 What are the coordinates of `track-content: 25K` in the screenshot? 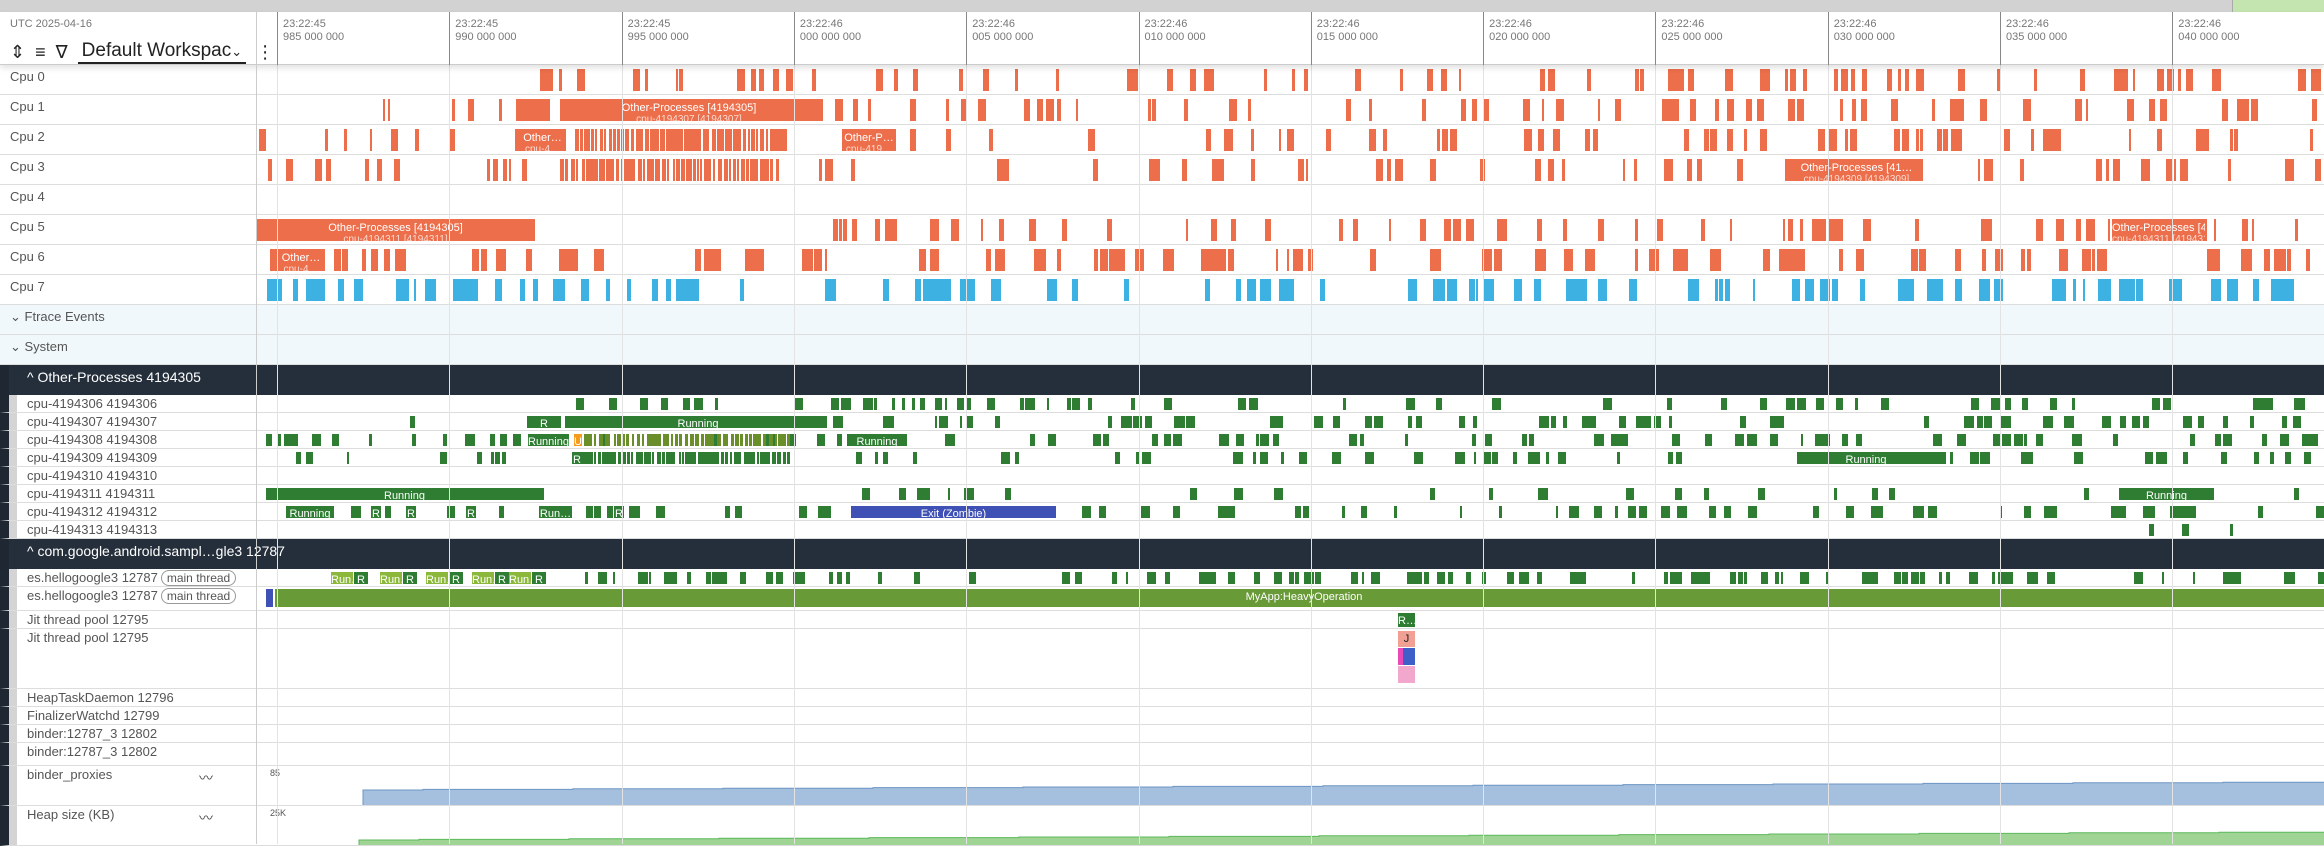 It's located at (1295, 825).